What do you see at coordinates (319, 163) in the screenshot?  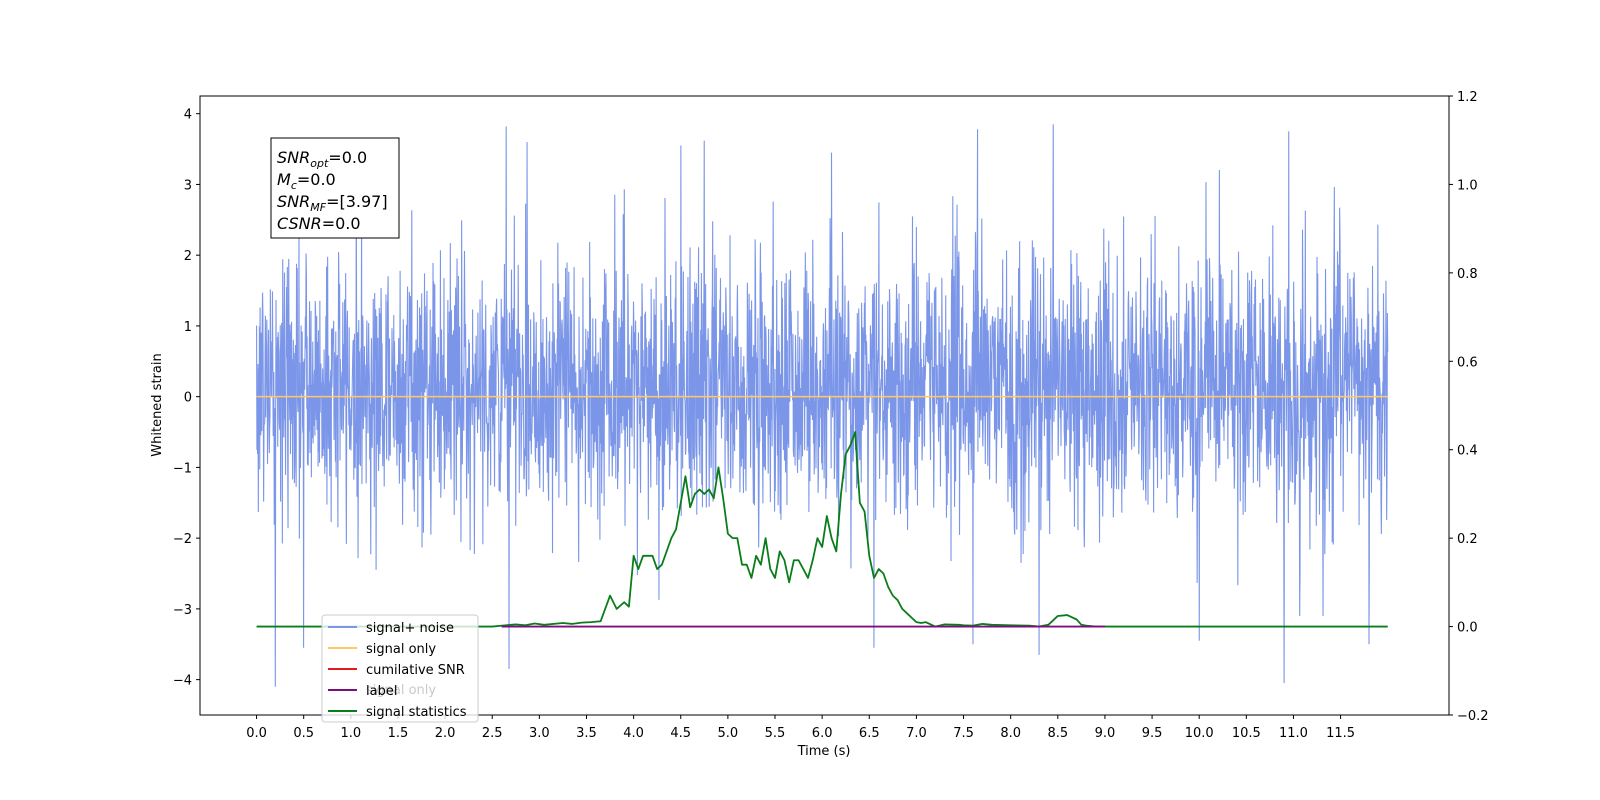 I see `info-subscript: opt` at bounding box center [319, 163].